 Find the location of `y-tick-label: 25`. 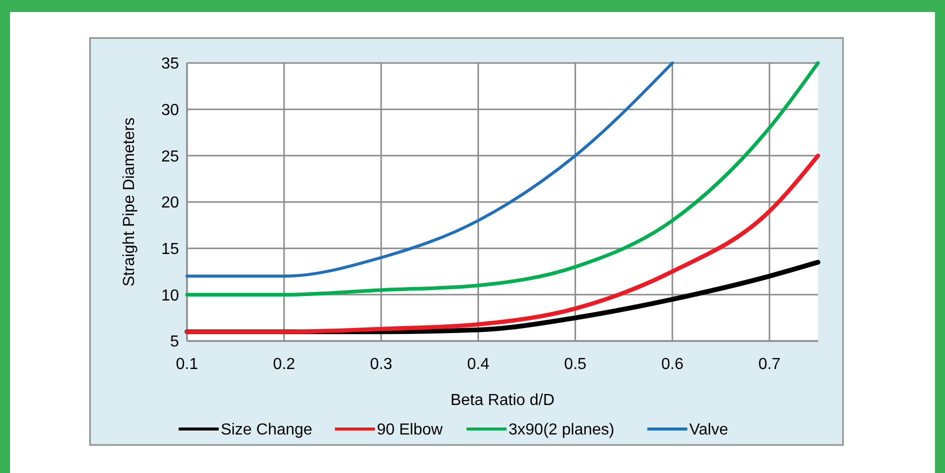

y-tick-label: 25 is located at coordinates (170, 157).